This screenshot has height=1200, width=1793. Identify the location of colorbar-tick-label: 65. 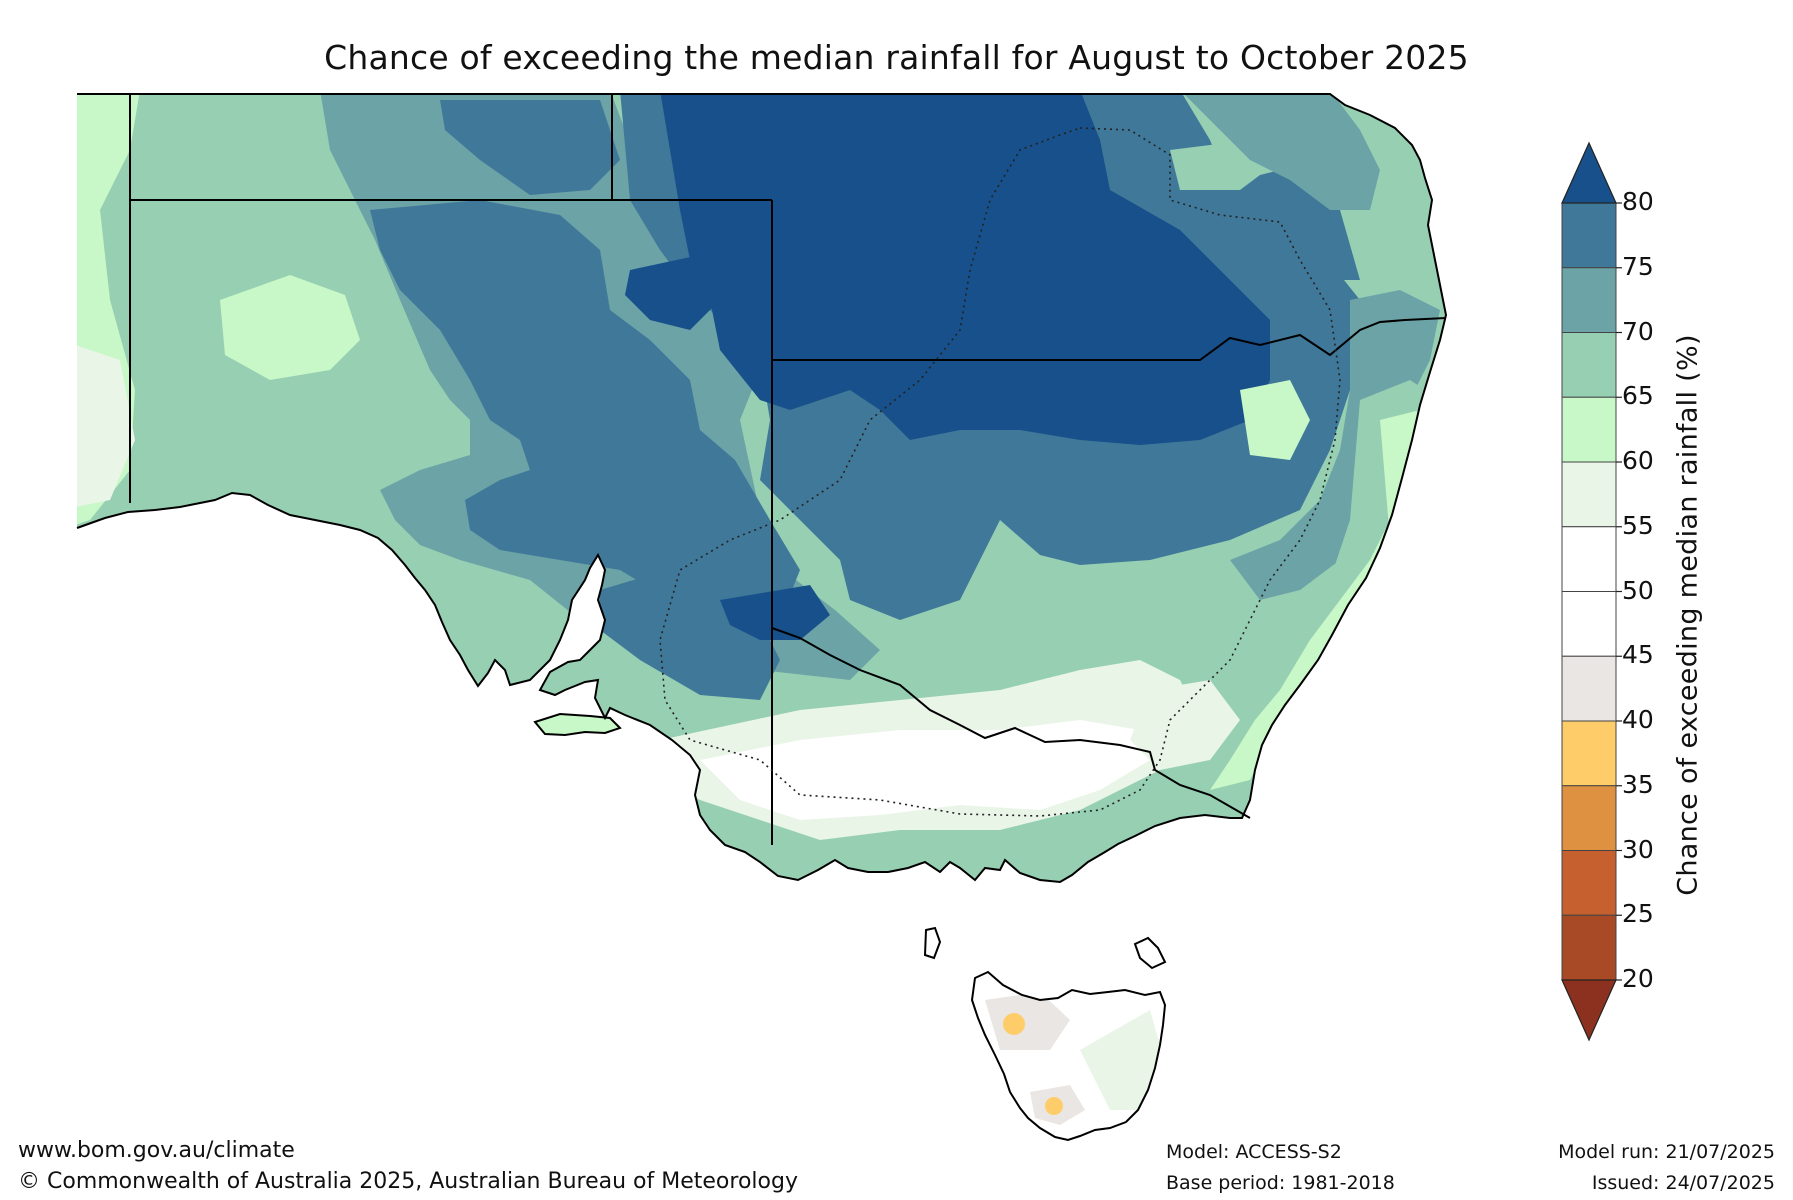
(1638, 396).